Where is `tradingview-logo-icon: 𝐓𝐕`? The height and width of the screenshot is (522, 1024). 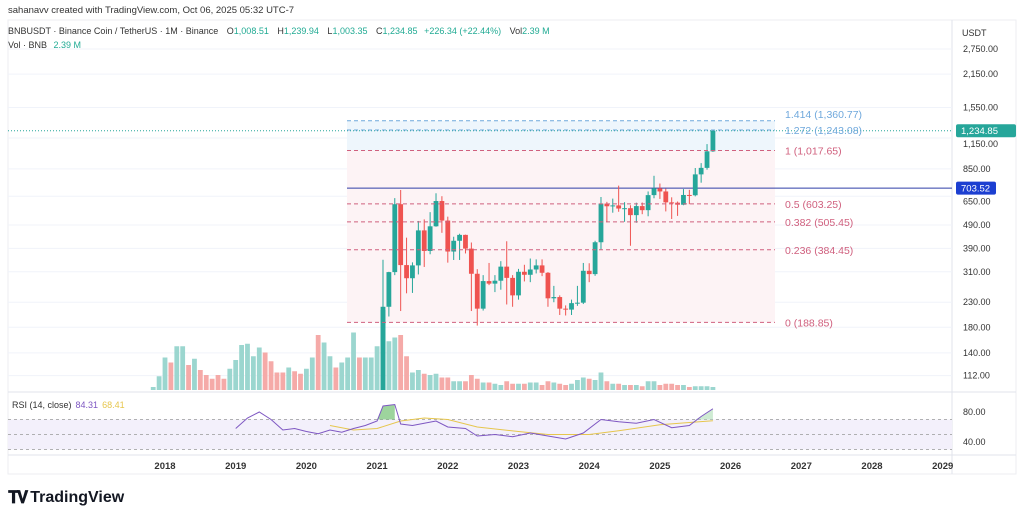 tradingview-logo-icon: 𝐓𝐕 is located at coordinates (18, 497).